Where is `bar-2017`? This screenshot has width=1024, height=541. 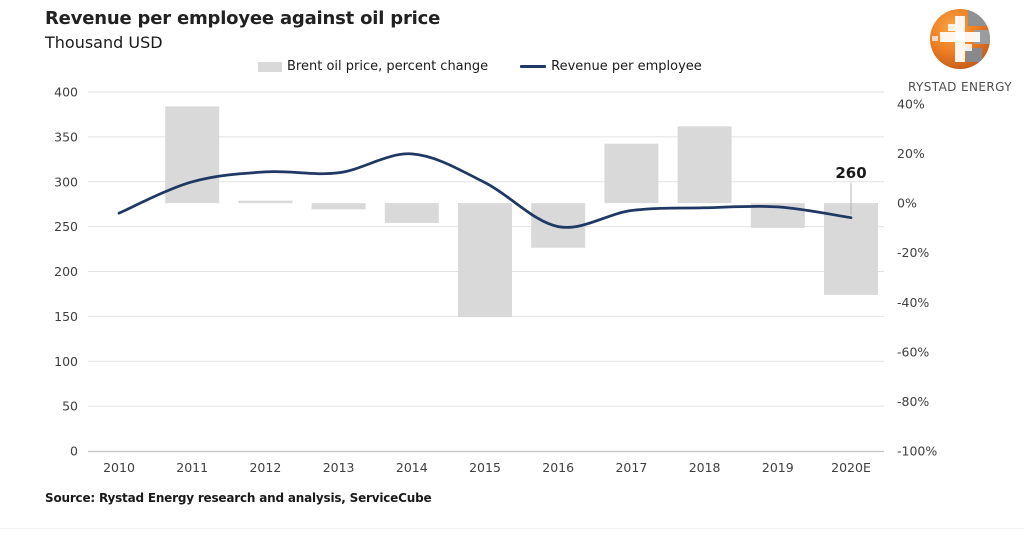 bar-2017 is located at coordinates (631, 173).